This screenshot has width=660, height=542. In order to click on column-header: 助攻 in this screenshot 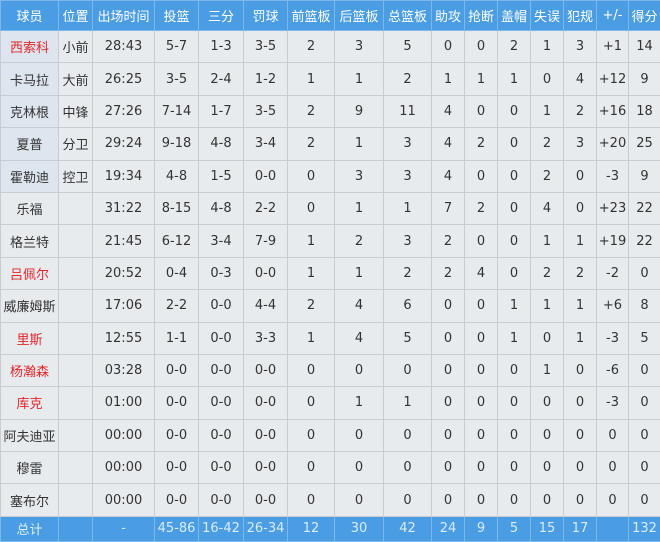, I will do `click(448, 16)`.